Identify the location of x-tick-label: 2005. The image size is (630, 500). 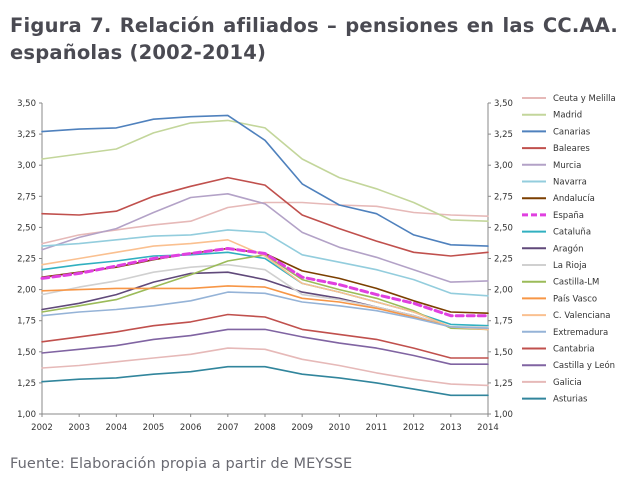
(154, 428).